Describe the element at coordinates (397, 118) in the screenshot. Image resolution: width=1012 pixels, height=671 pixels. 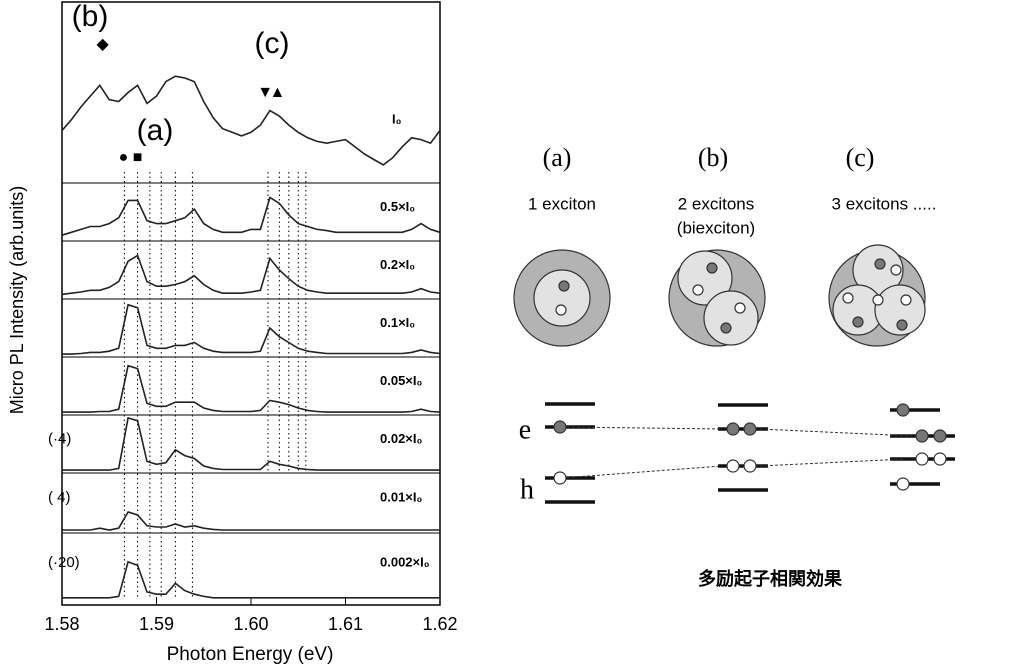
I see `series-label: I₀` at that location.